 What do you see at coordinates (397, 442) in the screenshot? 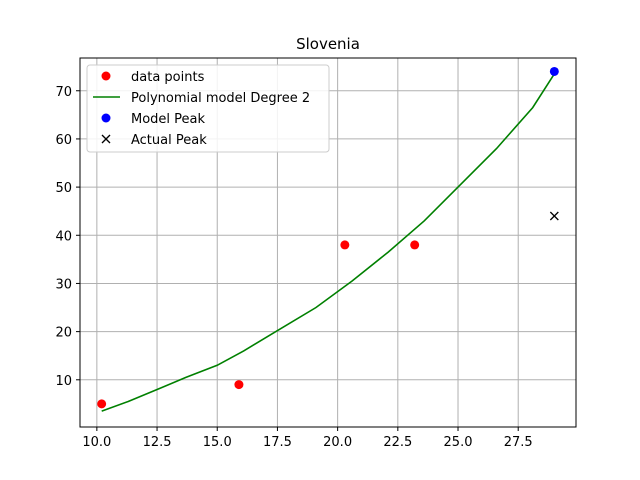
I see `x-tick-label: 22.5` at bounding box center [397, 442].